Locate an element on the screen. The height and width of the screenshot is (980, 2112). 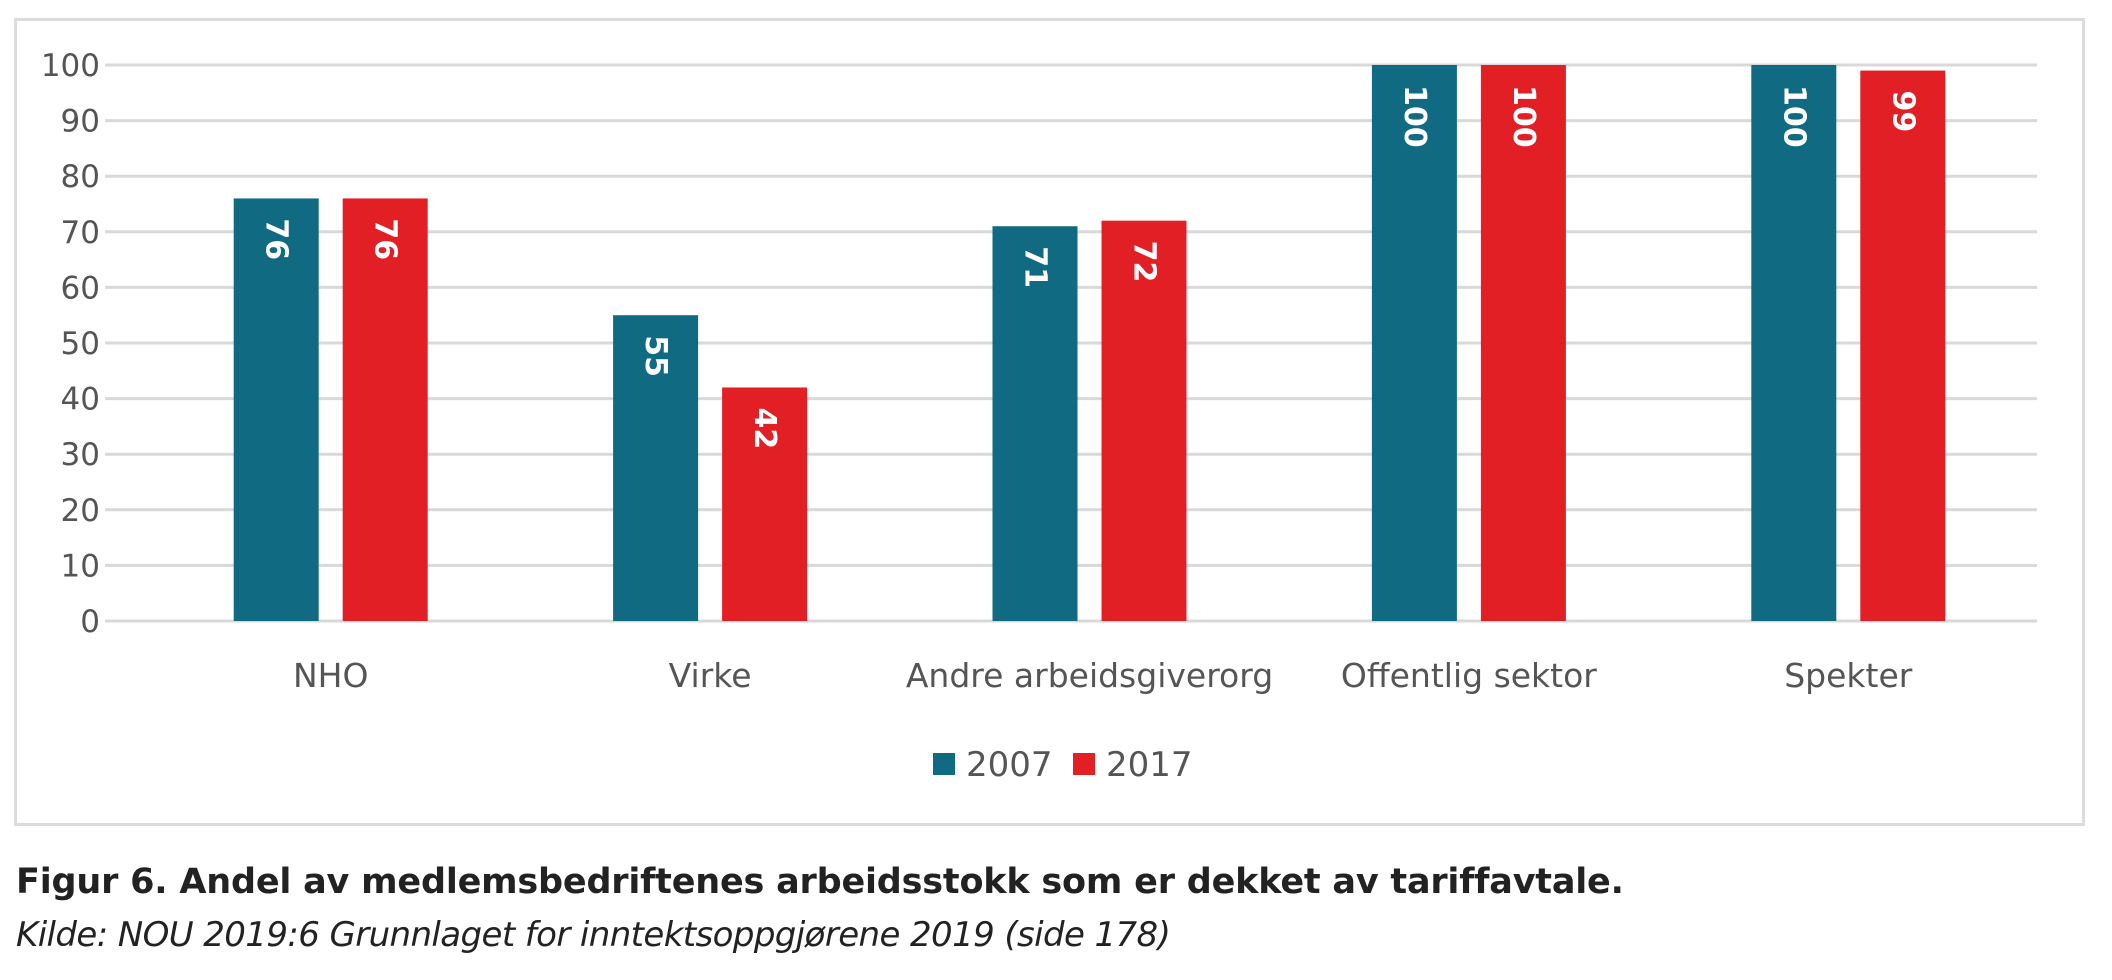
legend-label-2017: 2017 is located at coordinates (1149, 765).